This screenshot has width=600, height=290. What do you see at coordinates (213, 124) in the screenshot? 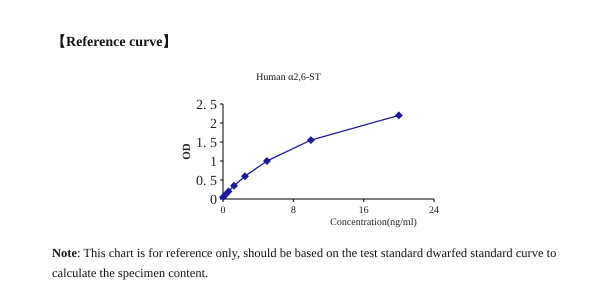
I see `ytick: 2` at bounding box center [213, 124].